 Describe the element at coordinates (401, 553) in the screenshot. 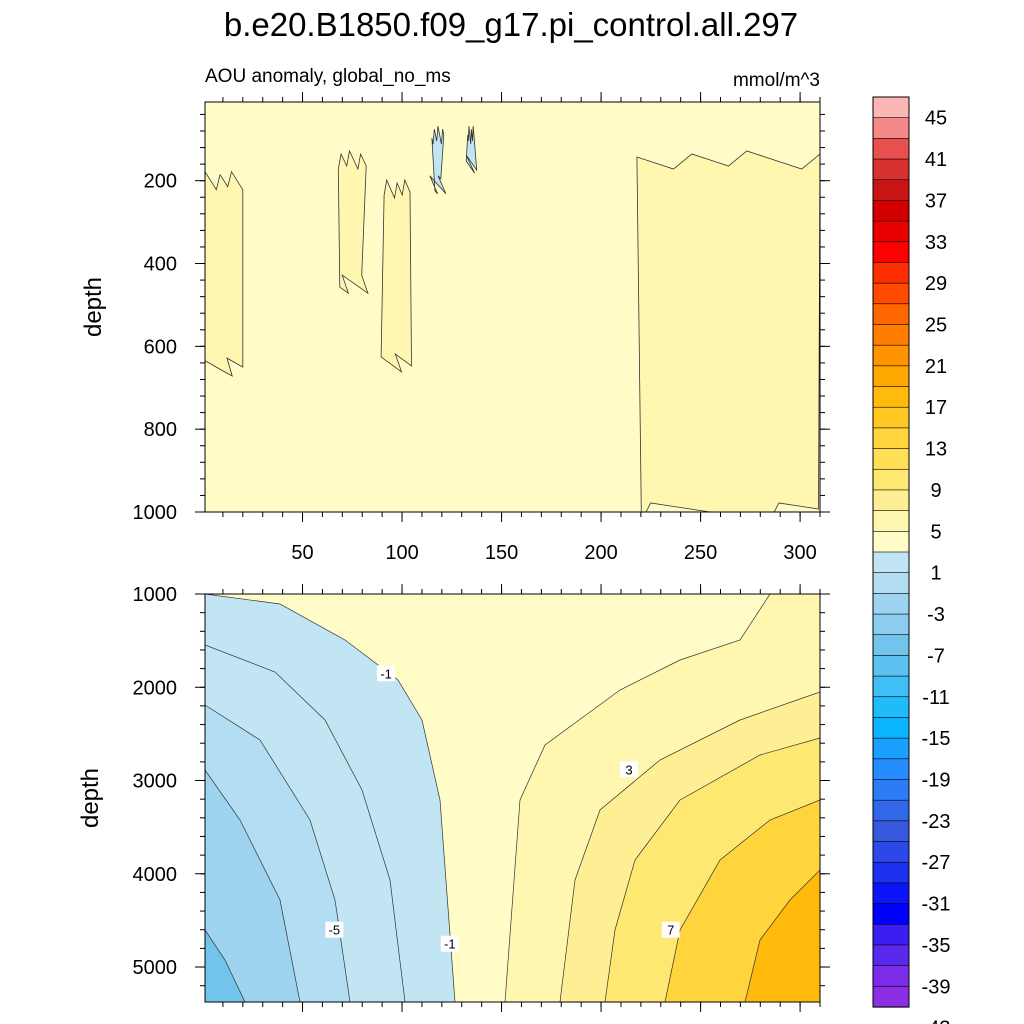

I see `x-tick-label: 100` at that location.